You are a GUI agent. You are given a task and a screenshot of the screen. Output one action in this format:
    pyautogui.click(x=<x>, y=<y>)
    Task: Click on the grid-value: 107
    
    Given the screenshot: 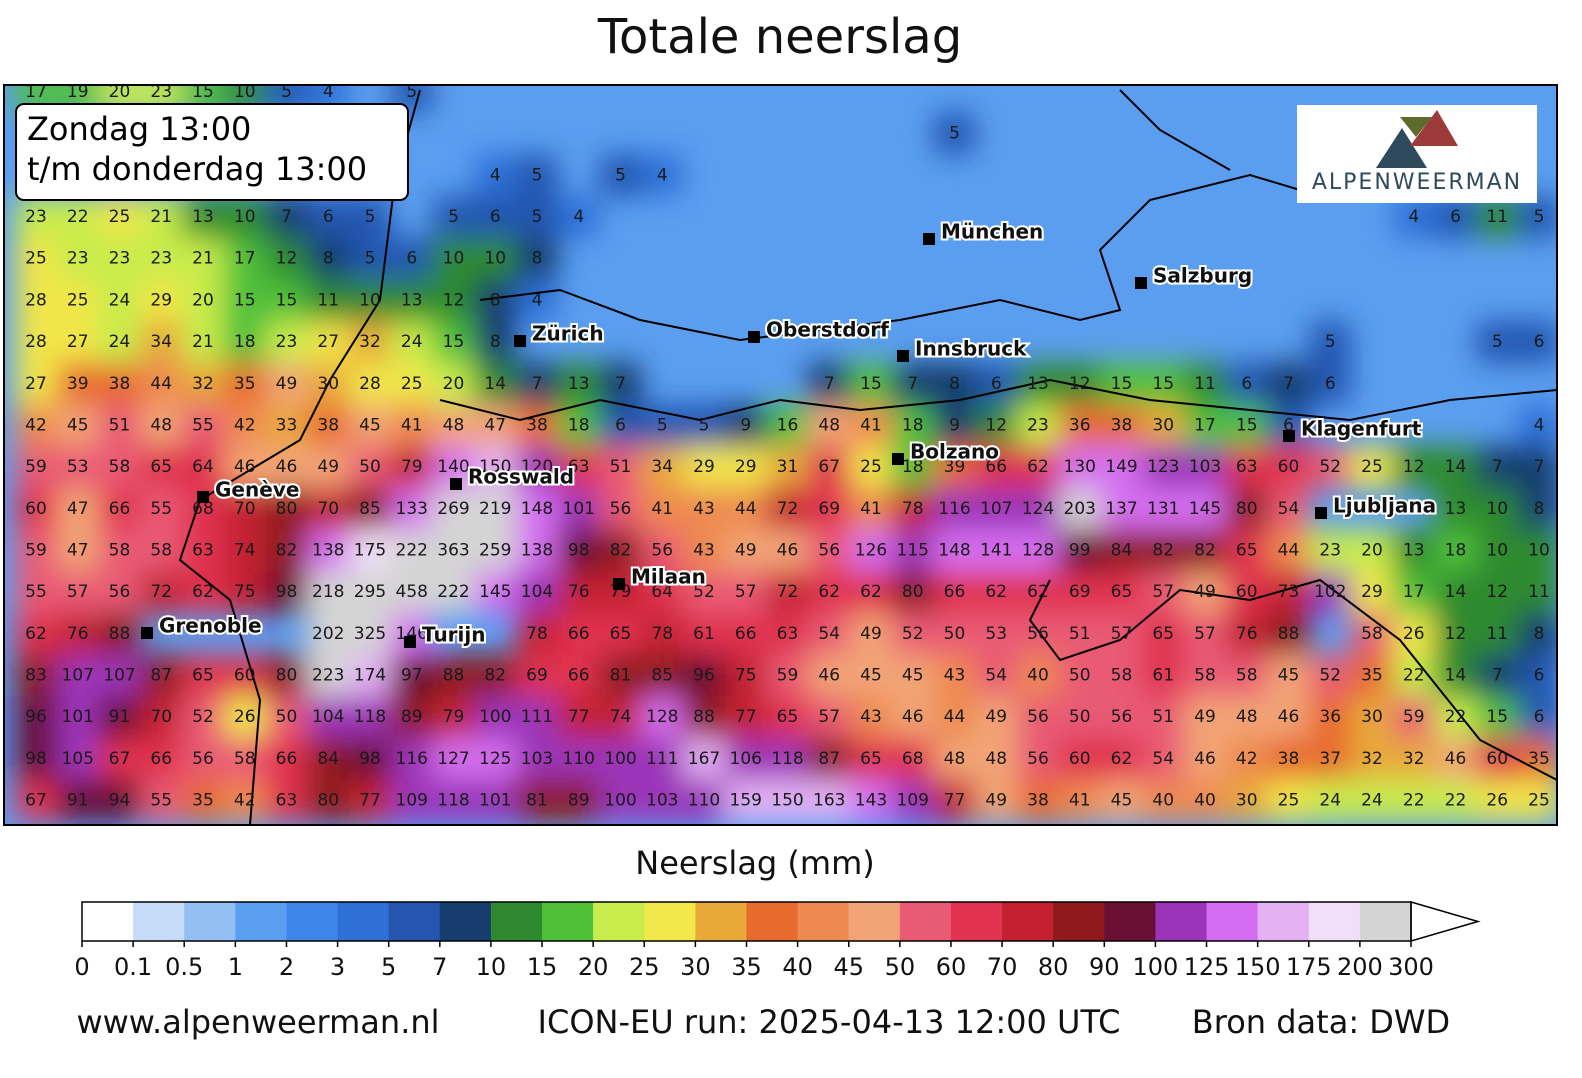 What is the action you would take?
    pyautogui.click(x=119, y=676)
    